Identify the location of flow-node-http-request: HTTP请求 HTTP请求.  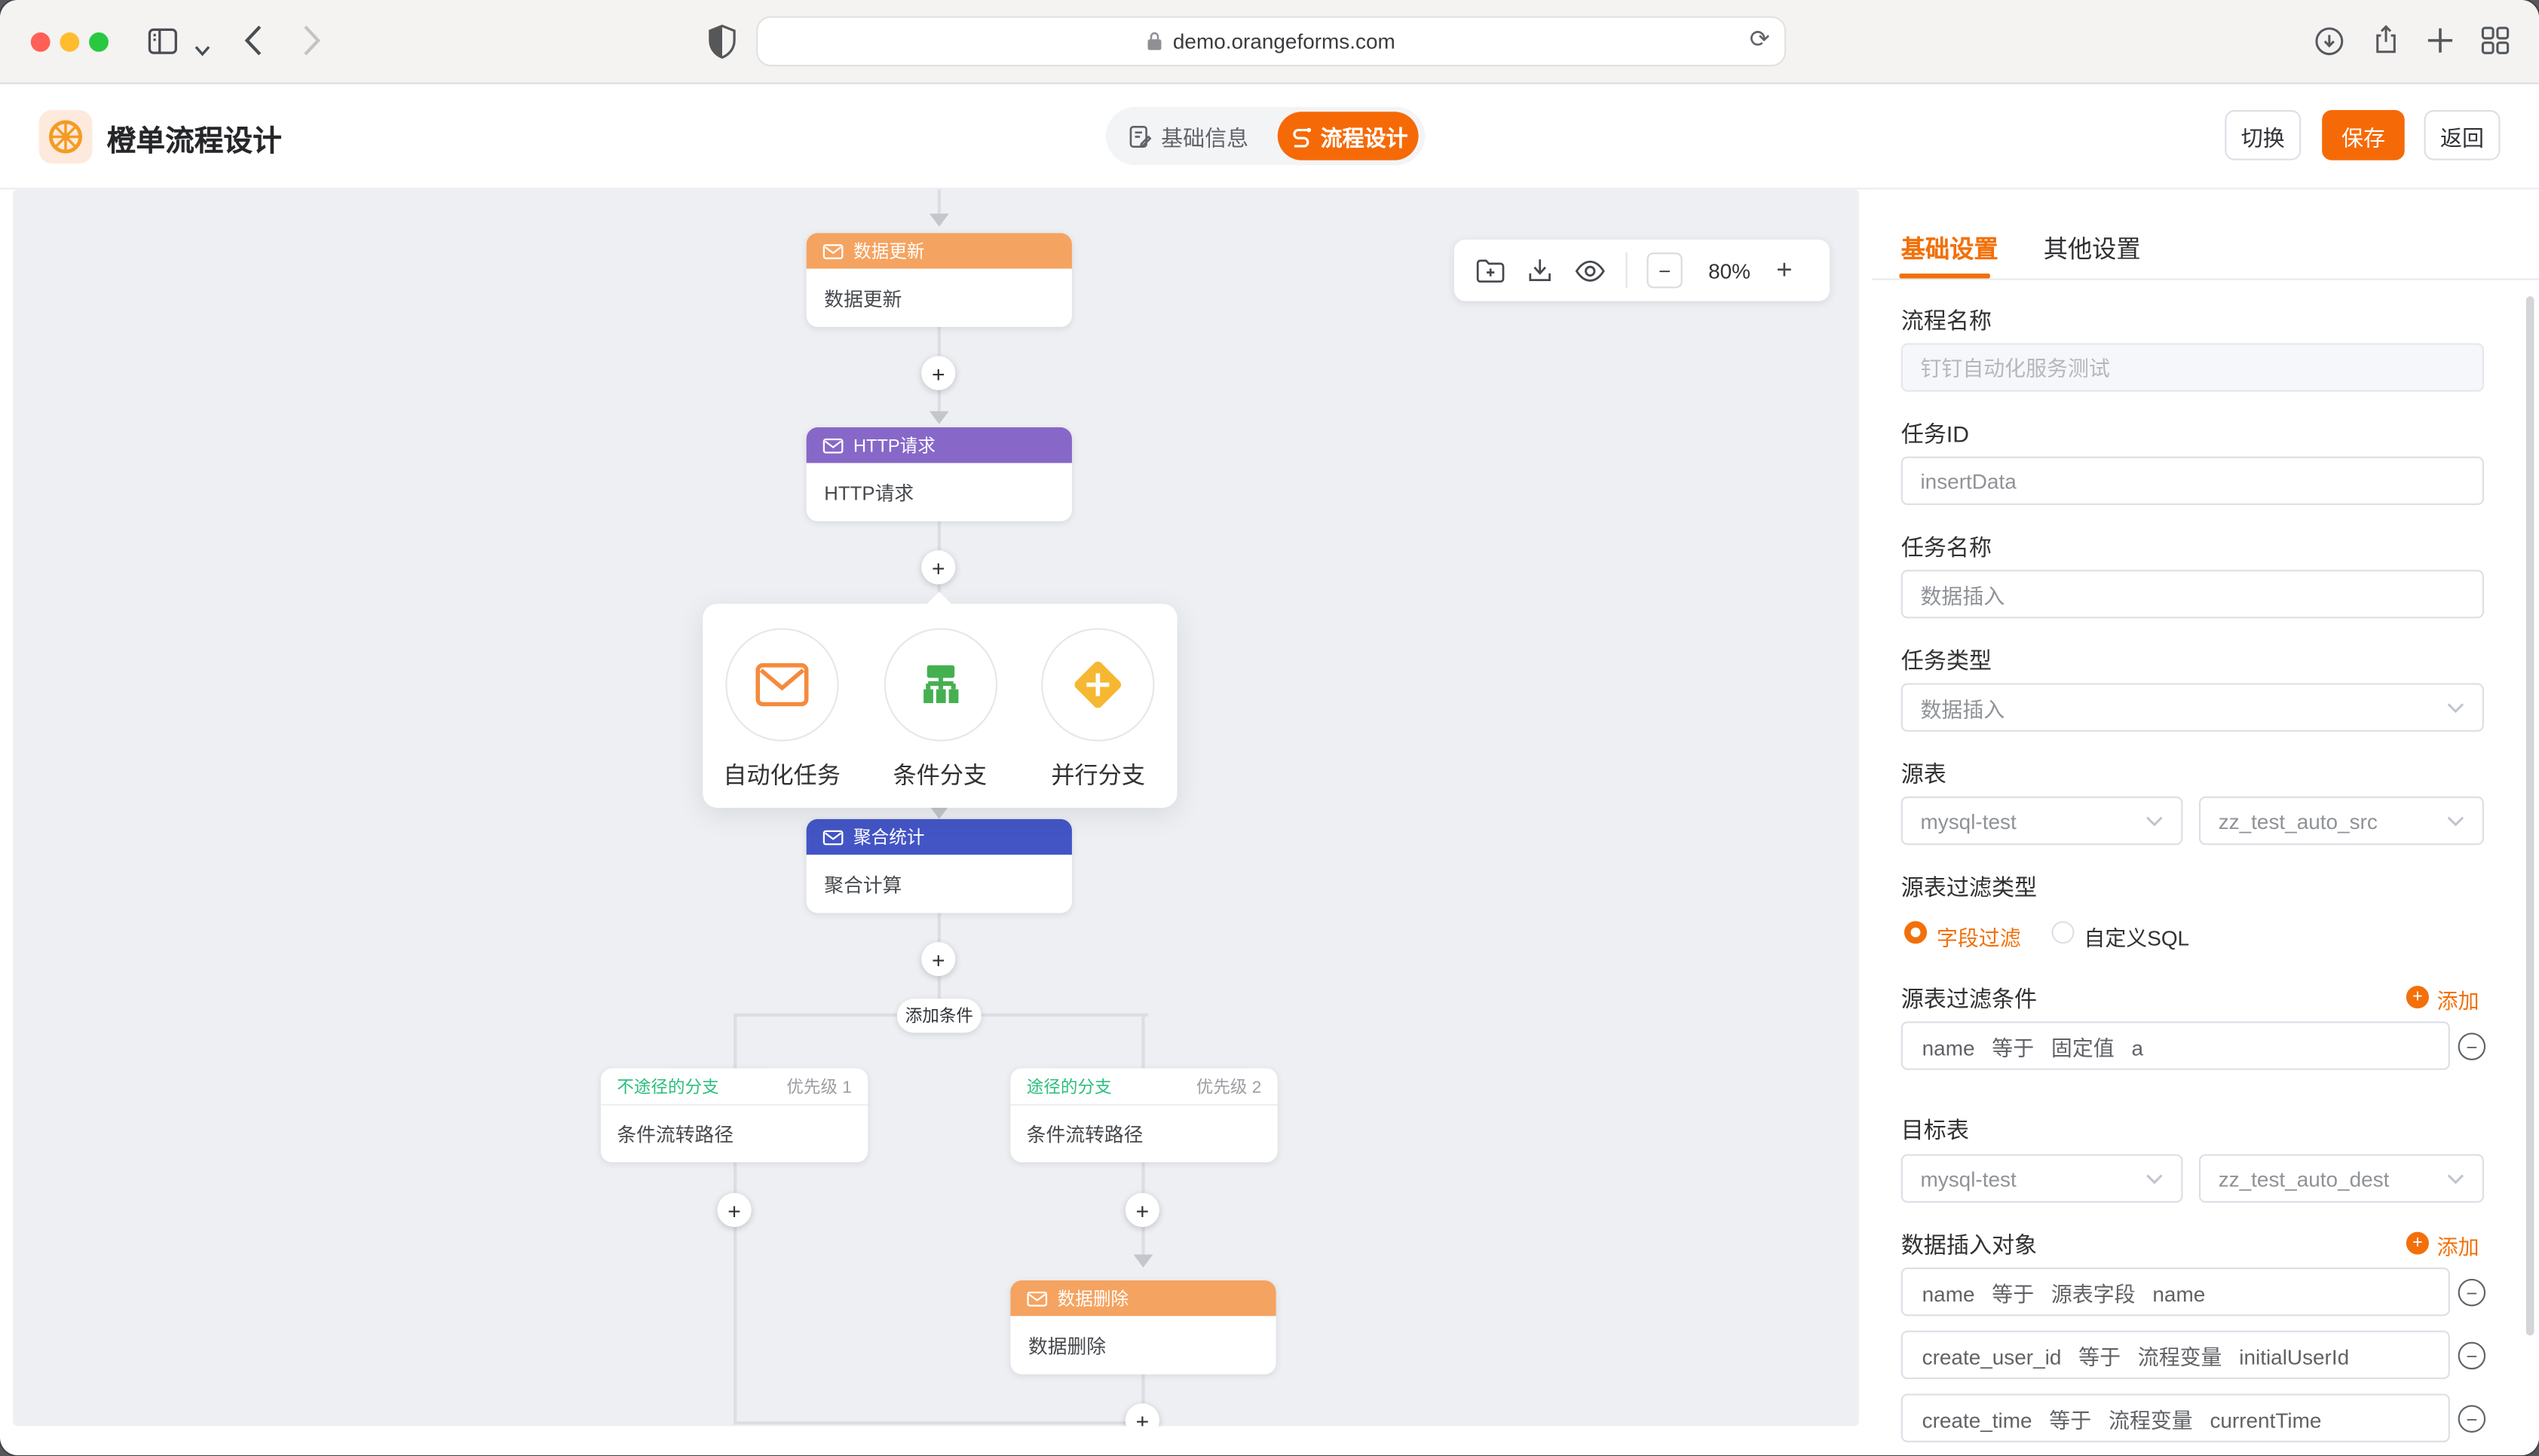
(939, 474).